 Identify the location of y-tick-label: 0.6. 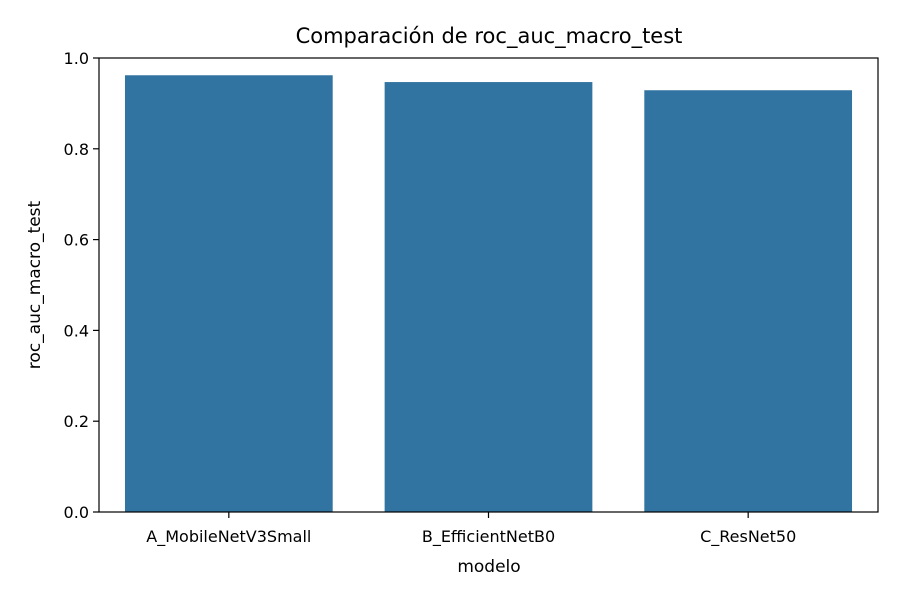
(76, 240).